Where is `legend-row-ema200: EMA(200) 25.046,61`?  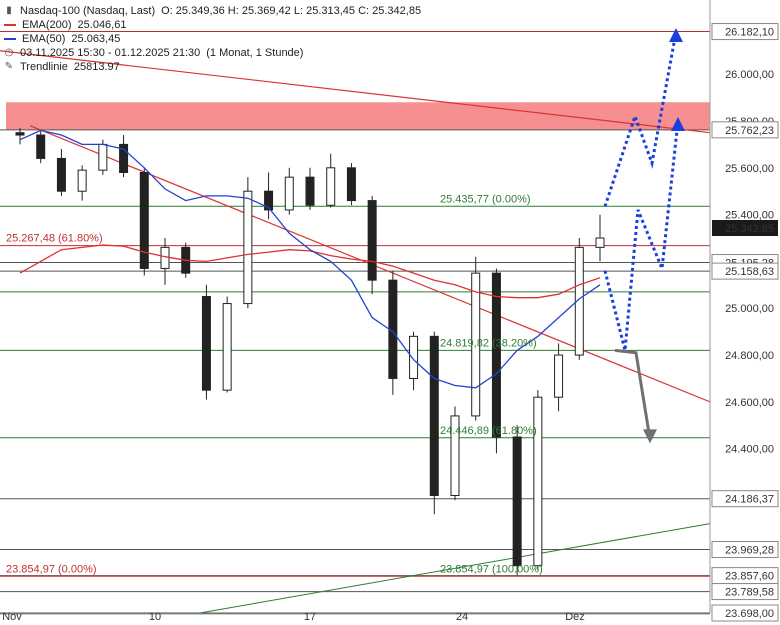
legend-row-ema200: EMA(200) 25.046,61 is located at coordinates (212, 25).